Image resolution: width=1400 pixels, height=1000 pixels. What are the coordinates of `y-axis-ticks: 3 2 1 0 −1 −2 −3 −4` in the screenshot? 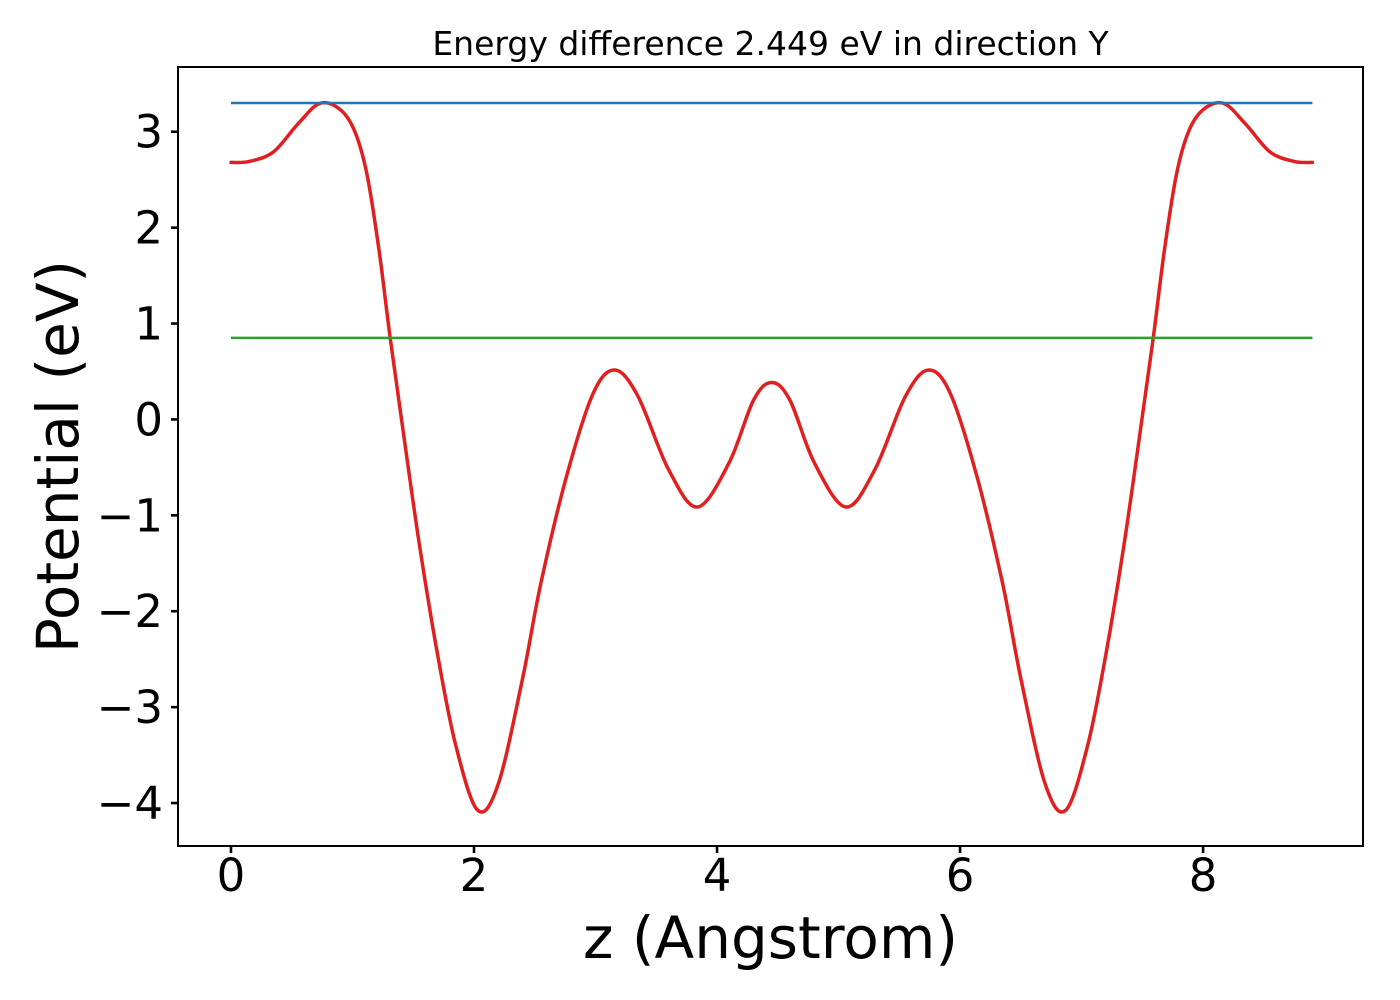 It's located at (137, 468).